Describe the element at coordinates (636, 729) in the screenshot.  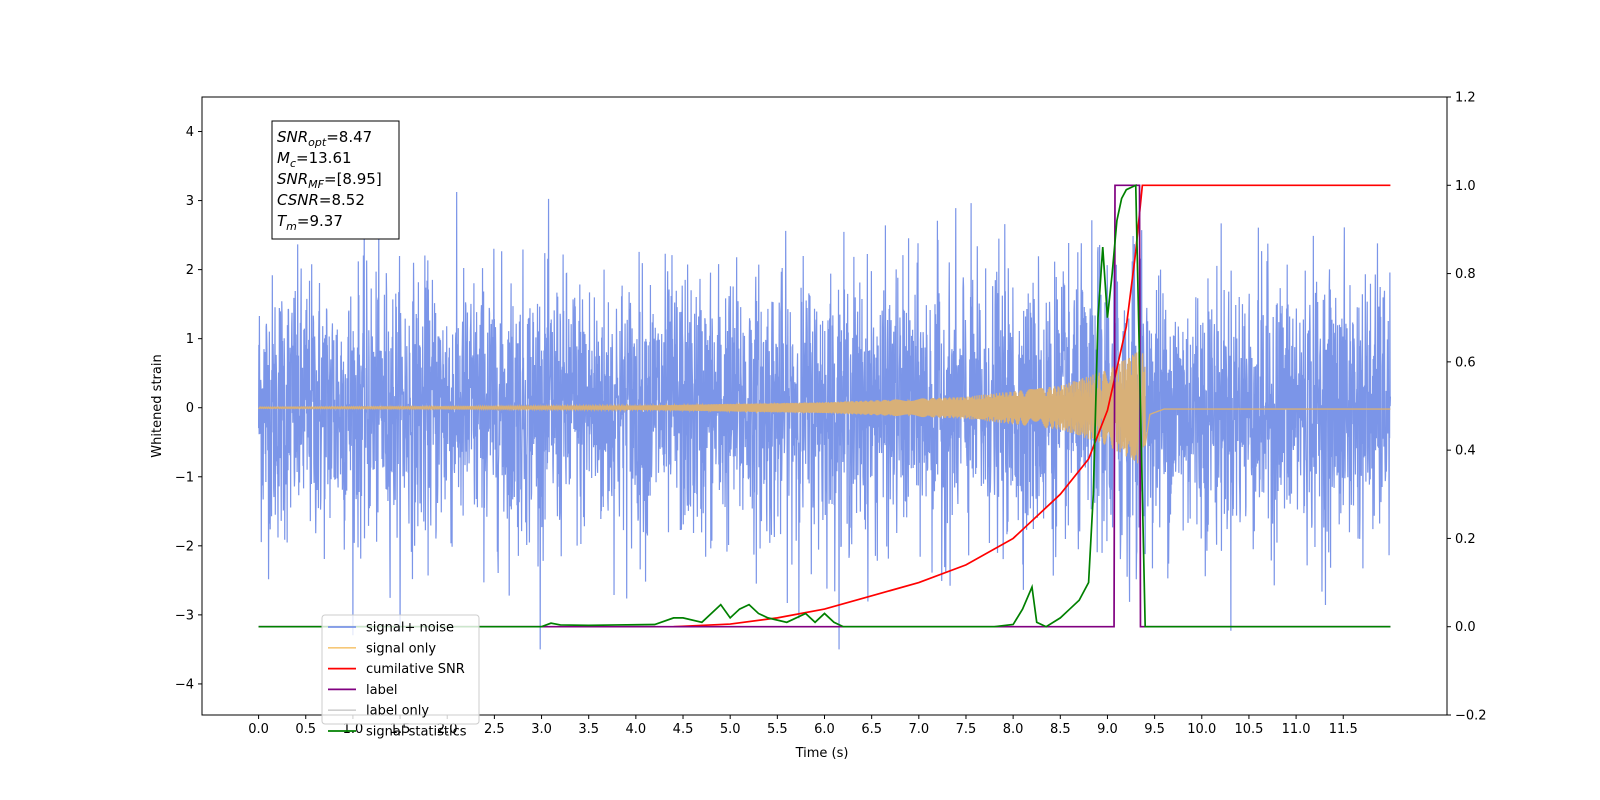
I see `x-tick-label: 4.0` at that location.